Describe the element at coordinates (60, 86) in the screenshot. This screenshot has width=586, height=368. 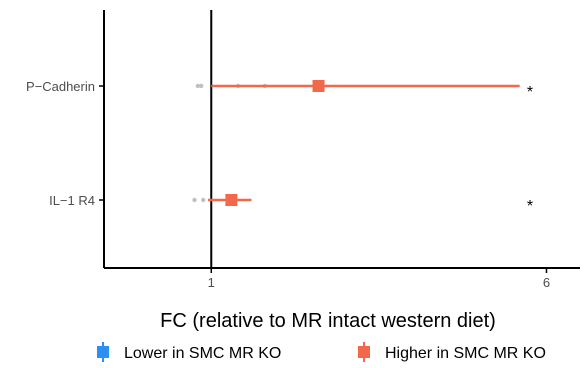
I see `y-tick-label: P−Cadherin` at that location.